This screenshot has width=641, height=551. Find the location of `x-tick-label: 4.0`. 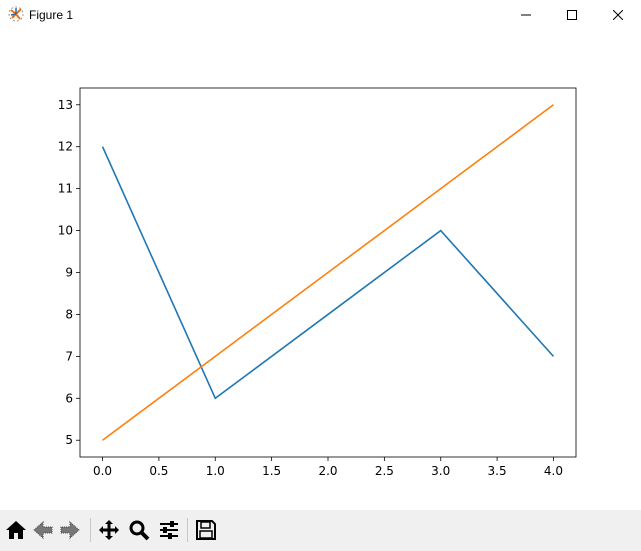

x-tick-label: 4.0 is located at coordinates (553, 471).